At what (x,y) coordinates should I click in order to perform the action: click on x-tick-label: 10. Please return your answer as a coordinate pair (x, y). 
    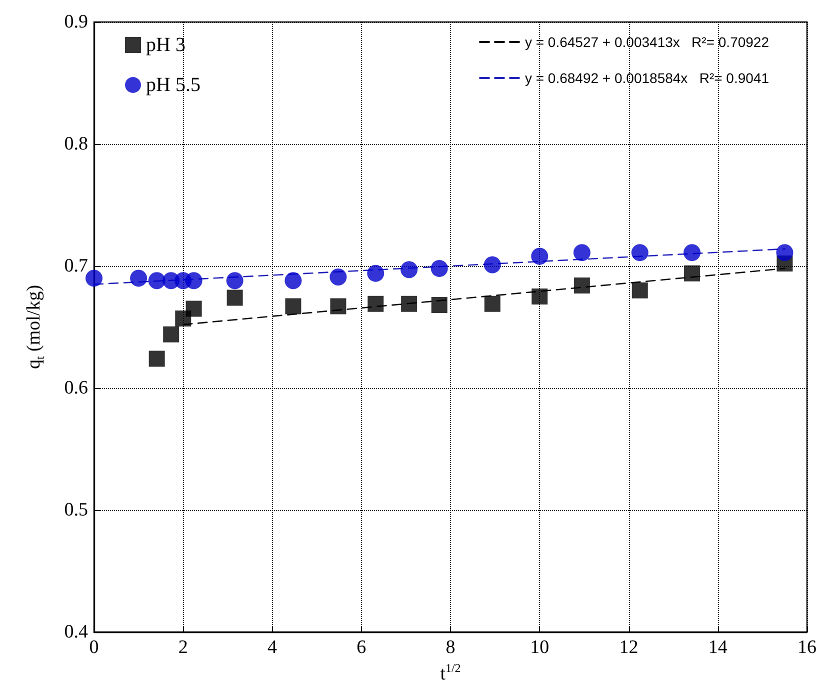
    Looking at the image, I should click on (540, 647).